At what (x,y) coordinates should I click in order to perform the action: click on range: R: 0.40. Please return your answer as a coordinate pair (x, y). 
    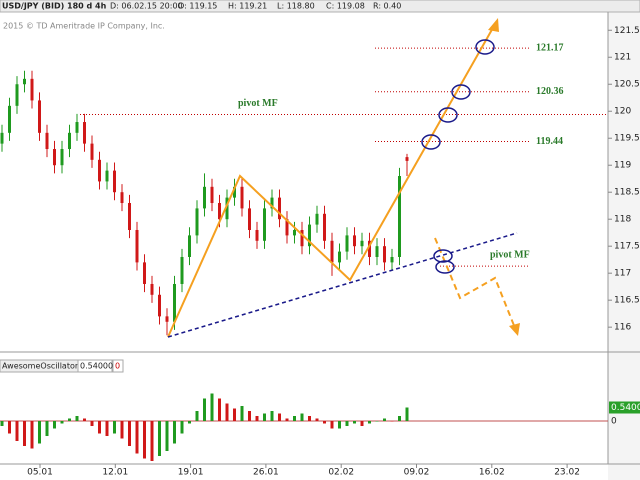
    Looking at the image, I should click on (387, 6).